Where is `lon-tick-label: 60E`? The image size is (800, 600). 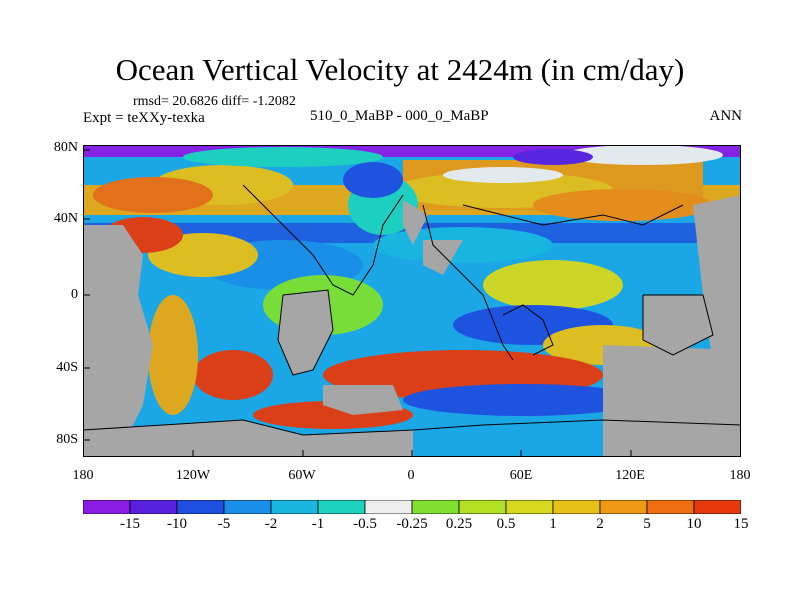
lon-tick-label: 60E is located at coordinates (521, 475).